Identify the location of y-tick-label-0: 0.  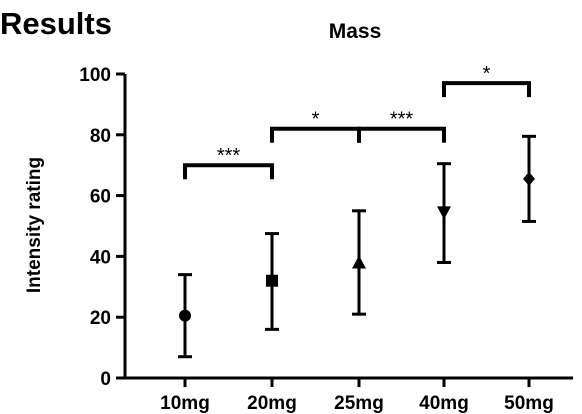
(105, 379).